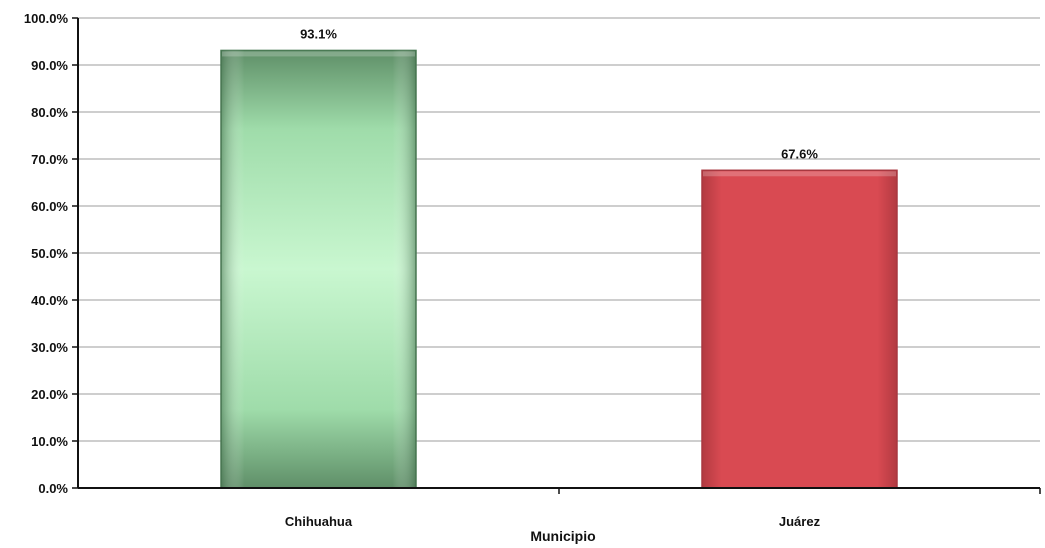 This screenshot has height=548, width=1045. Describe the element at coordinates (318, 33) in the screenshot. I see `data-label: 93.1%` at that location.